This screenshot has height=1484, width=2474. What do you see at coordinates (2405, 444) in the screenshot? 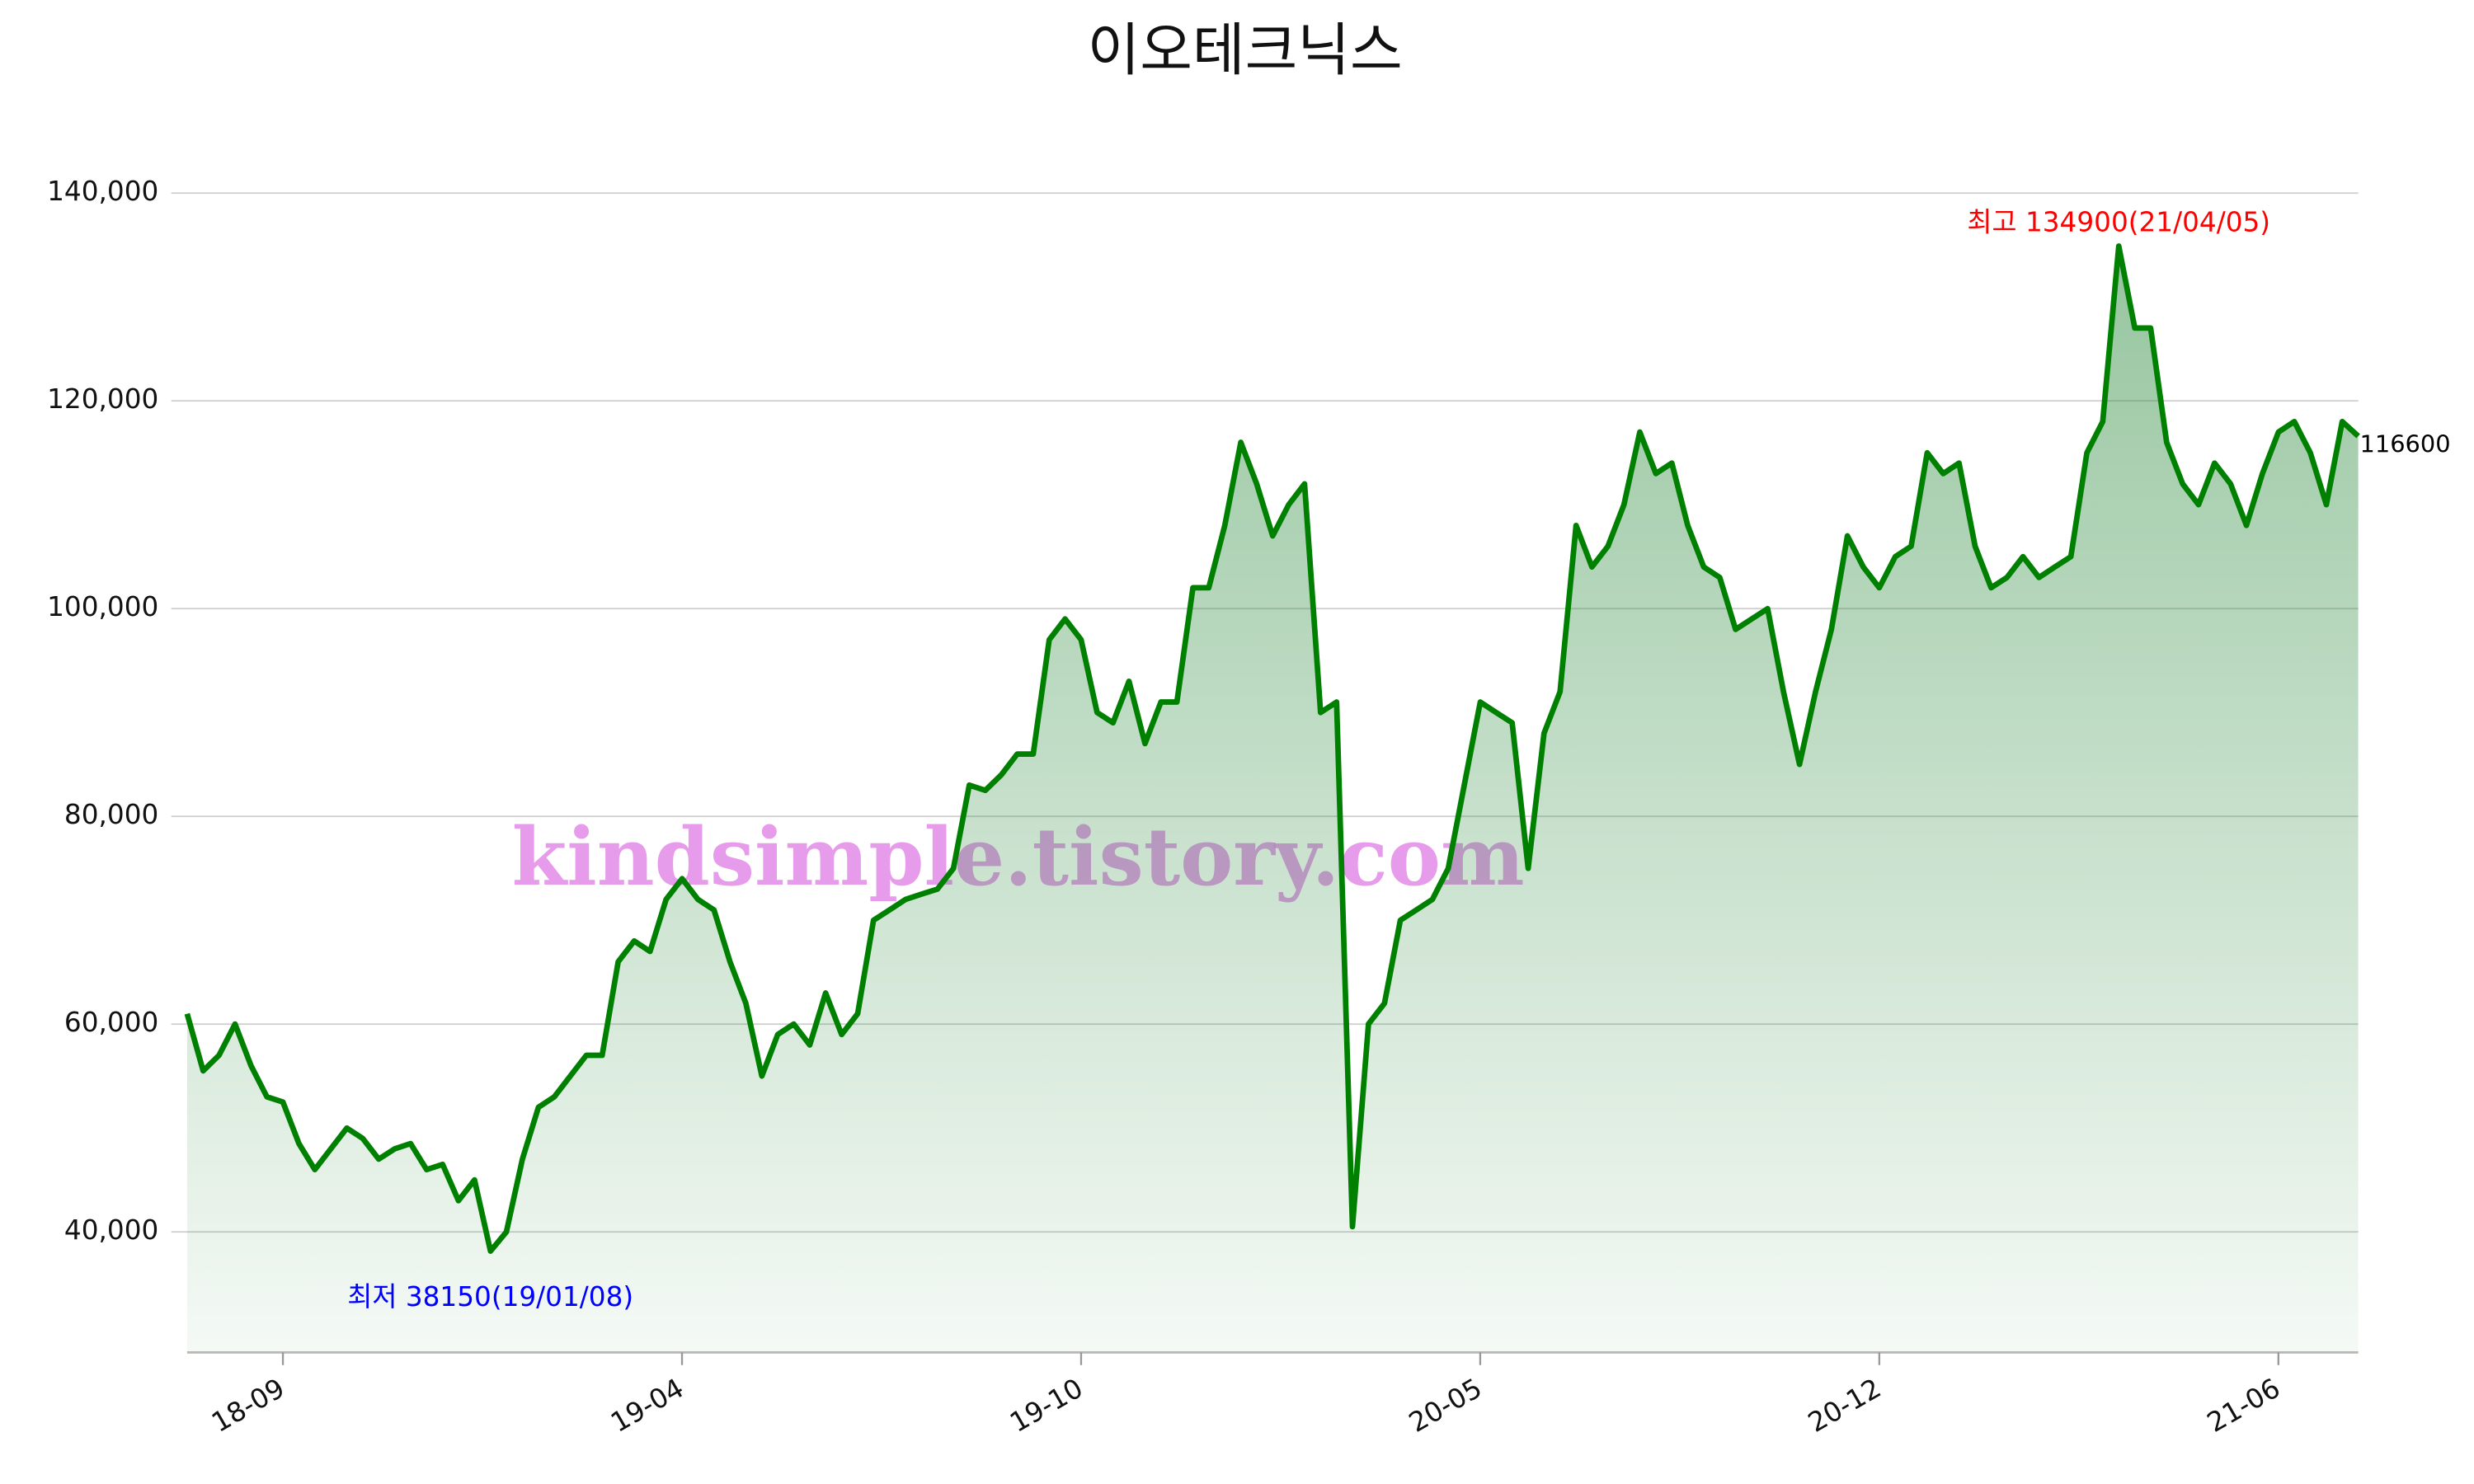
I see `annotation: 116600` at bounding box center [2405, 444].